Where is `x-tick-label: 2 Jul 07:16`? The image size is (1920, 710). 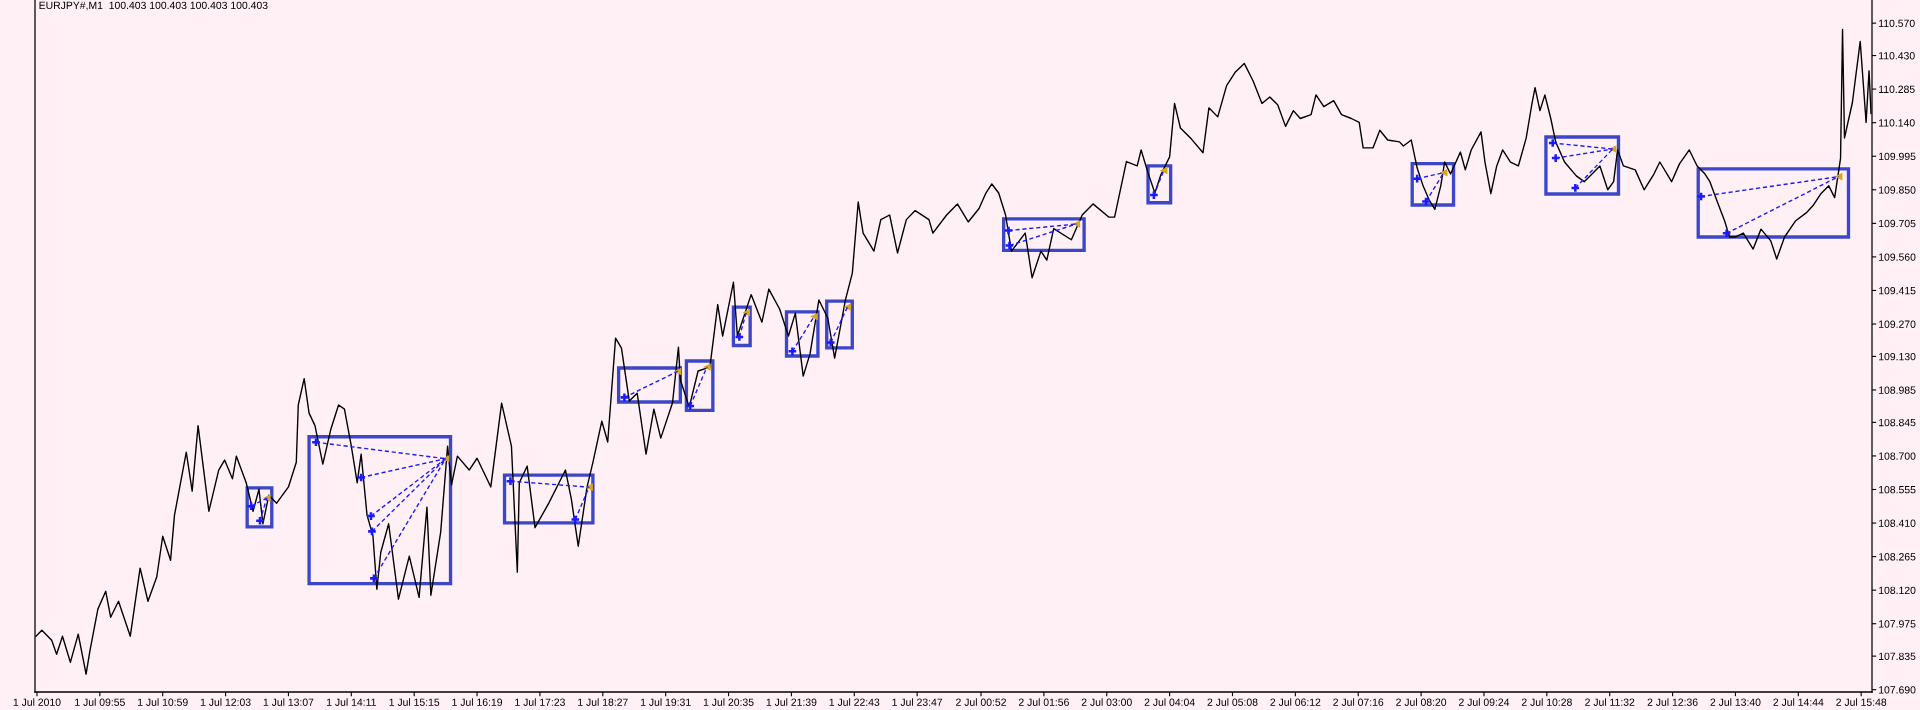 x-tick-label: 2 Jul 07:16 is located at coordinates (1358, 702).